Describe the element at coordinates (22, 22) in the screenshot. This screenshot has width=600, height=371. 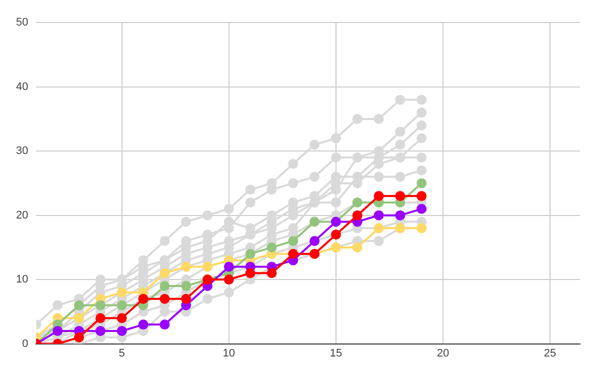
I see `y-tick-label: 50` at that location.